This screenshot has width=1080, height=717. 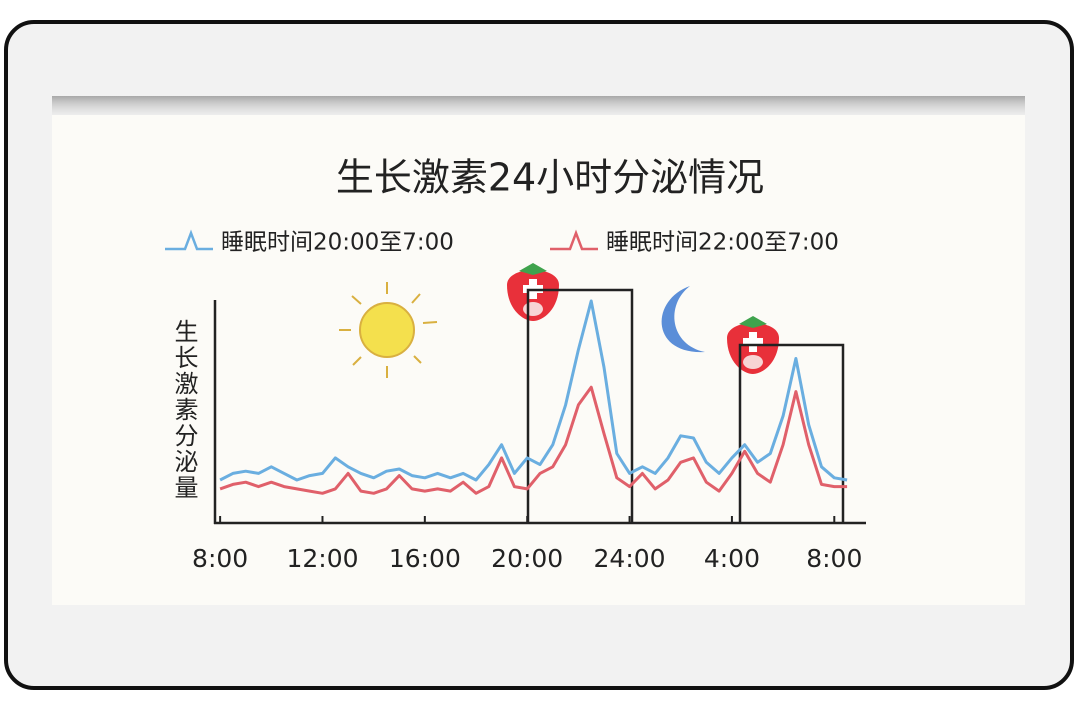 I want to click on x-tick-label: 24:00, so click(x=630, y=558).